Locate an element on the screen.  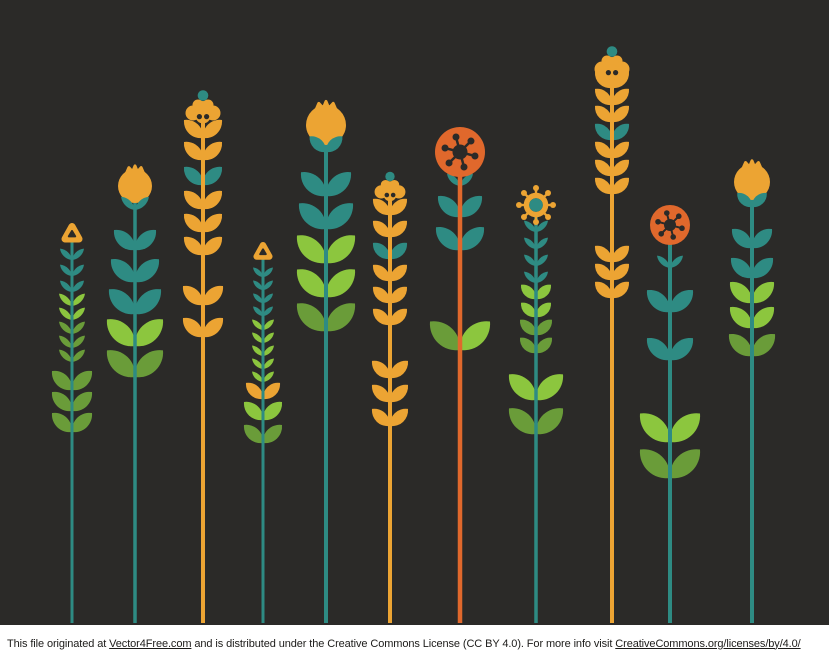
sun-flower is located at coordinates (536, 205).